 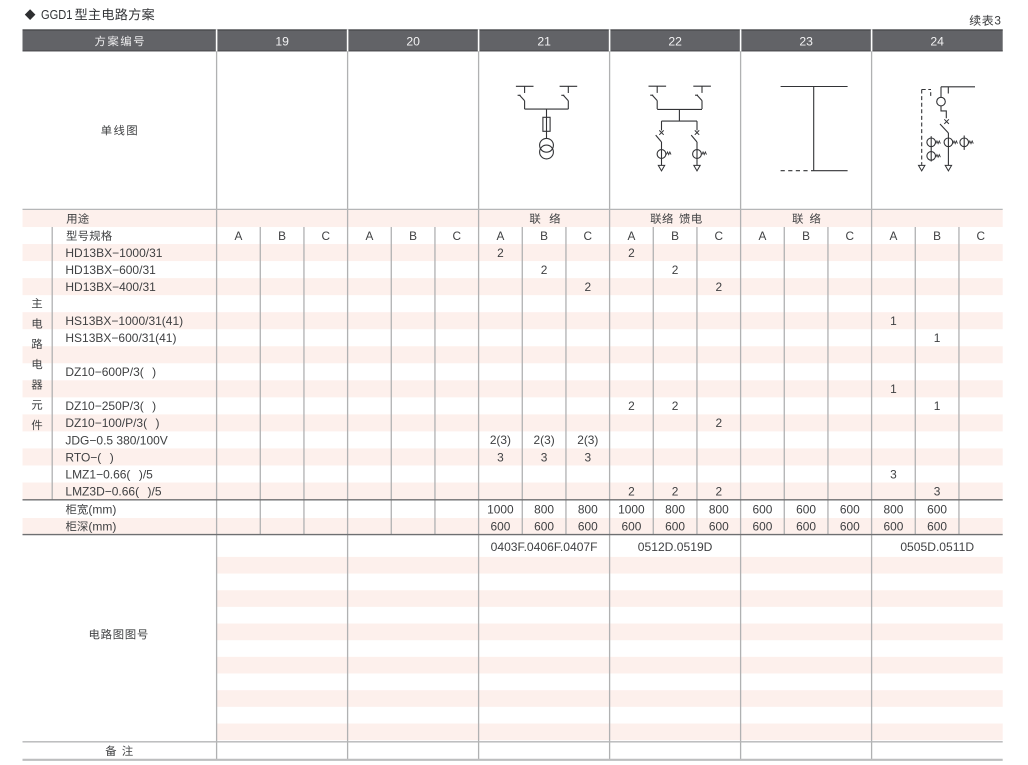 I want to click on svg-text: RTO−( ), so click(x=89, y=457).